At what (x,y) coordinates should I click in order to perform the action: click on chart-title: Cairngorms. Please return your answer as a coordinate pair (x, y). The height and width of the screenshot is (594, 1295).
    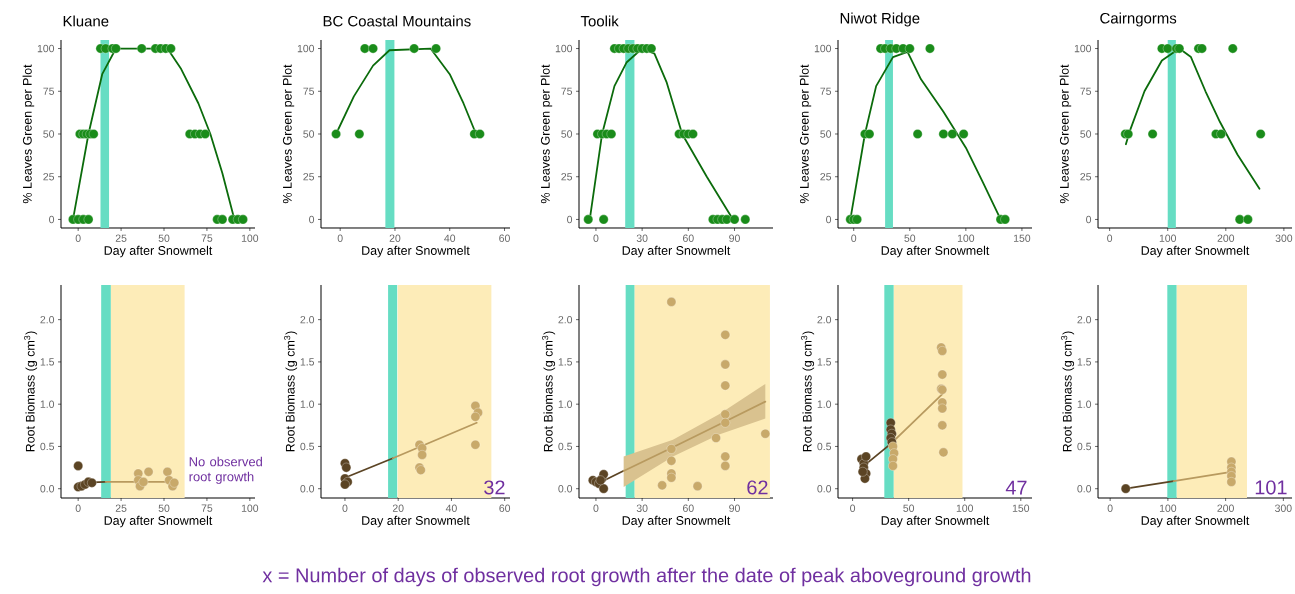
    Looking at the image, I should click on (1138, 19).